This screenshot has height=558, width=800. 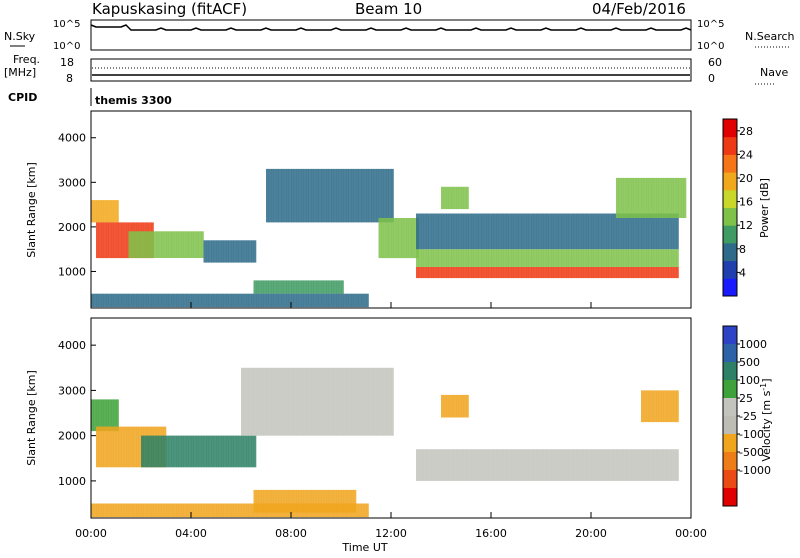 What do you see at coordinates (746, 225) in the screenshot?
I see `colorbar-tick-label: 12` at bounding box center [746, 225].